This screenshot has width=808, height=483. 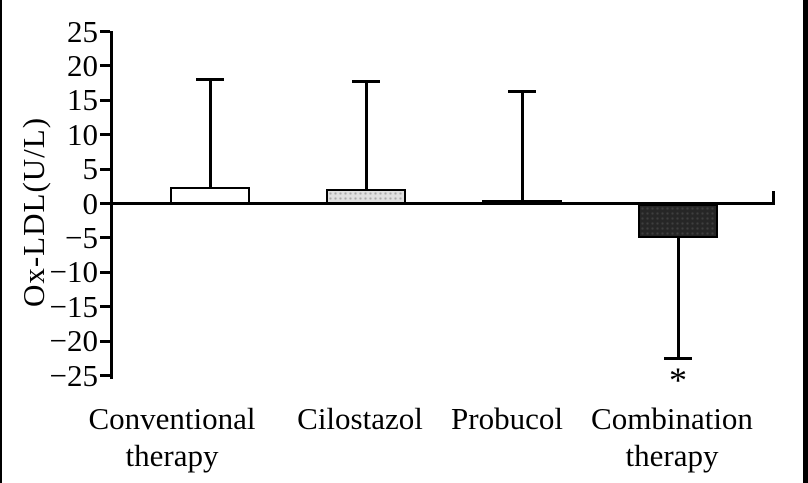 I want to click on category-label-line: Cilostazol, so click(x=360, y=418).